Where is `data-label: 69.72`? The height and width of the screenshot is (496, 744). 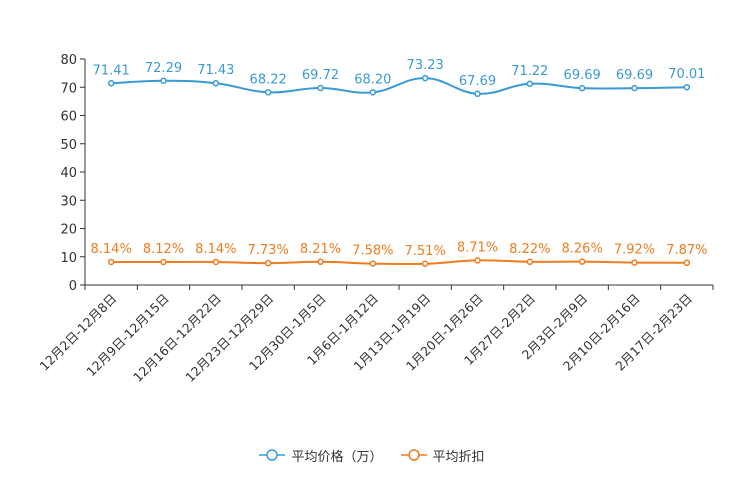 data-label: 69.72 is located at coordinates (320, 75).